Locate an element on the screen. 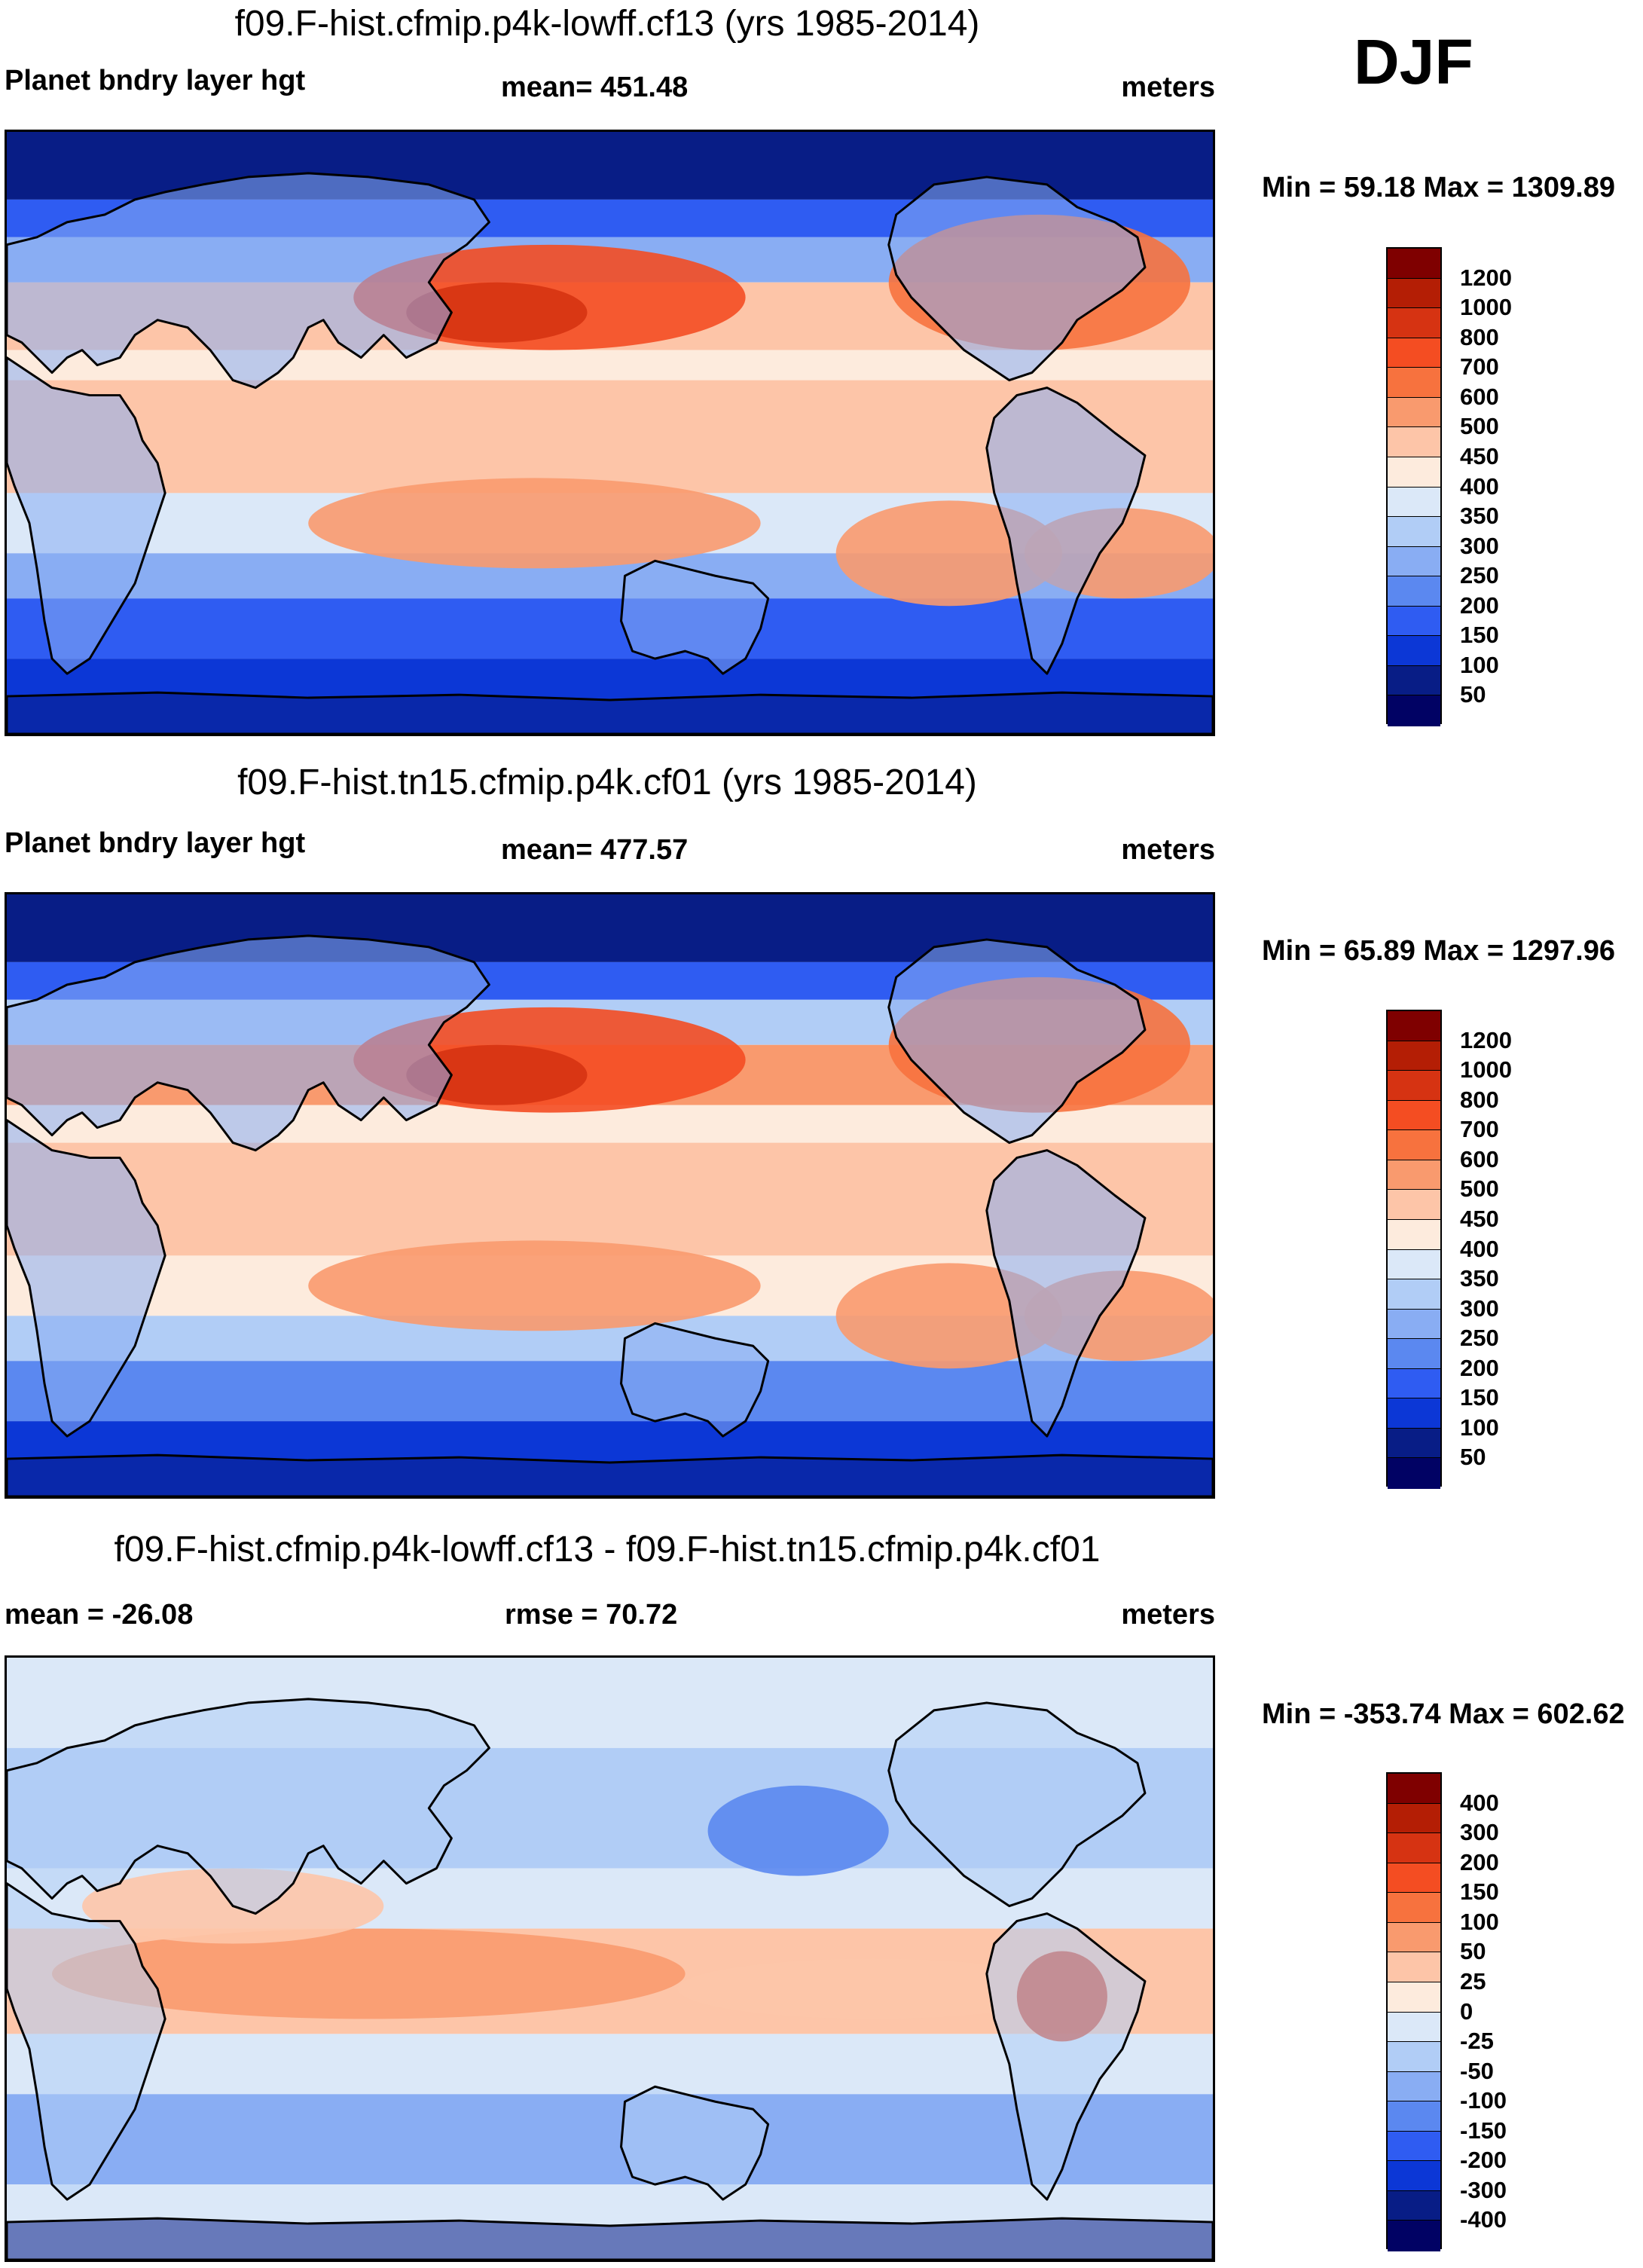 This screenshot has height=2268, width=1643. colorbar-tick-label: -50 is located at coordinates (1477, 2070).